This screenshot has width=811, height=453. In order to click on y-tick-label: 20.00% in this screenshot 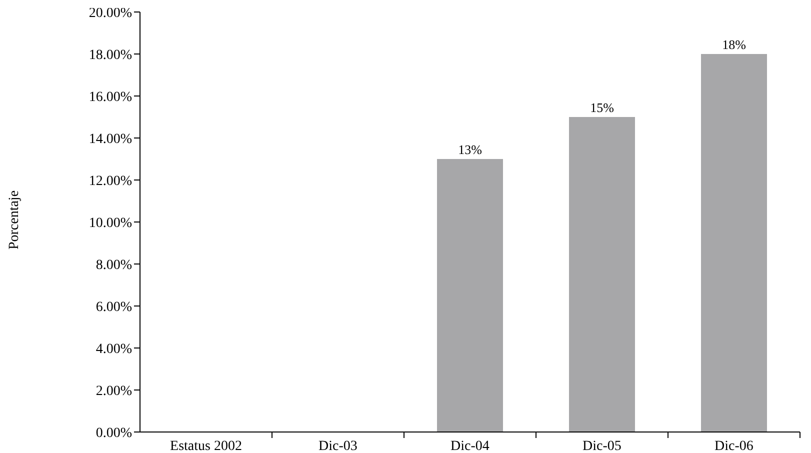, I will do `click(110, 13)`.